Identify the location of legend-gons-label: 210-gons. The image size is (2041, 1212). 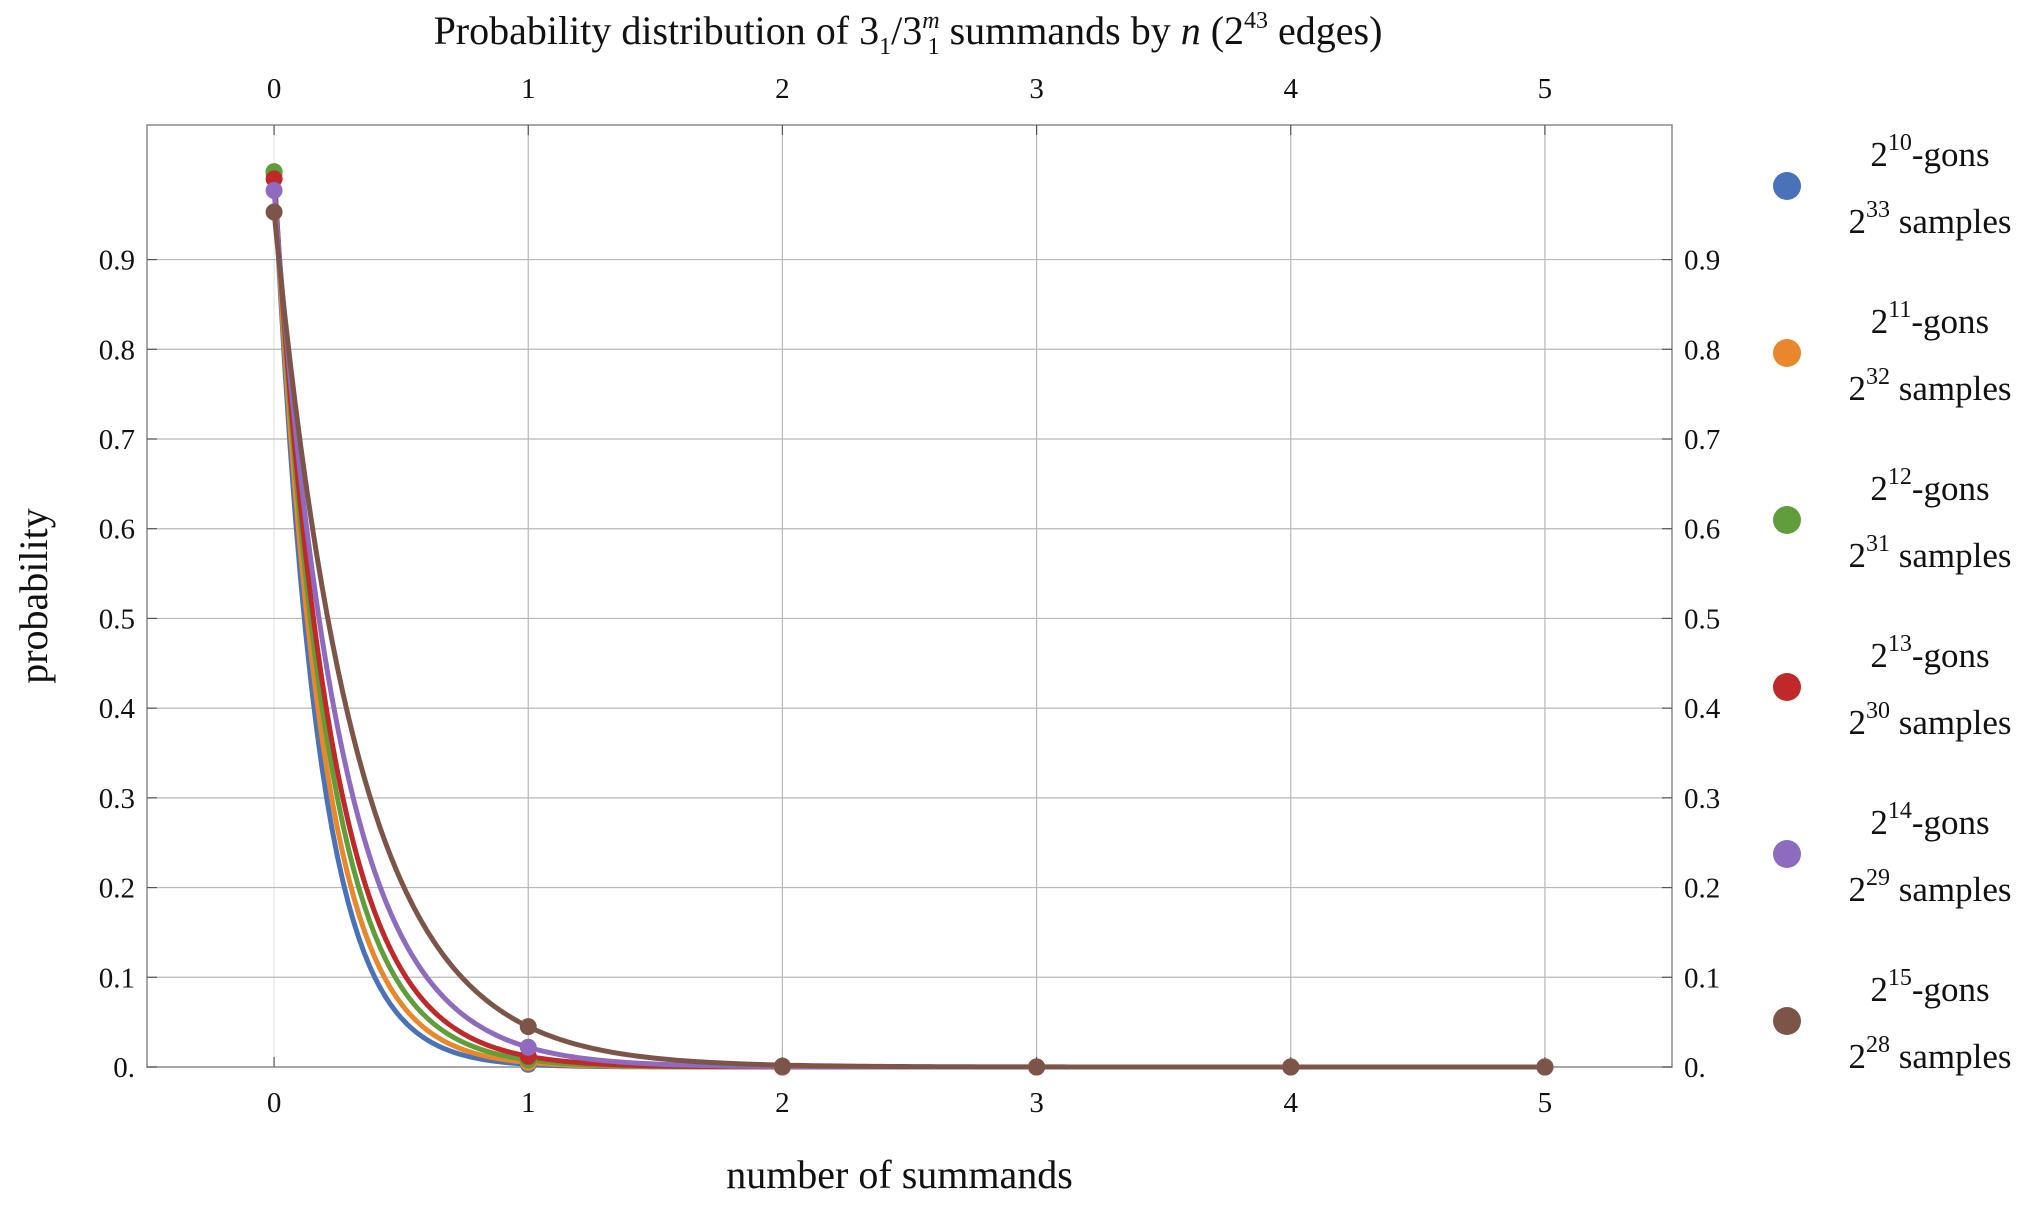
(1929, 152).